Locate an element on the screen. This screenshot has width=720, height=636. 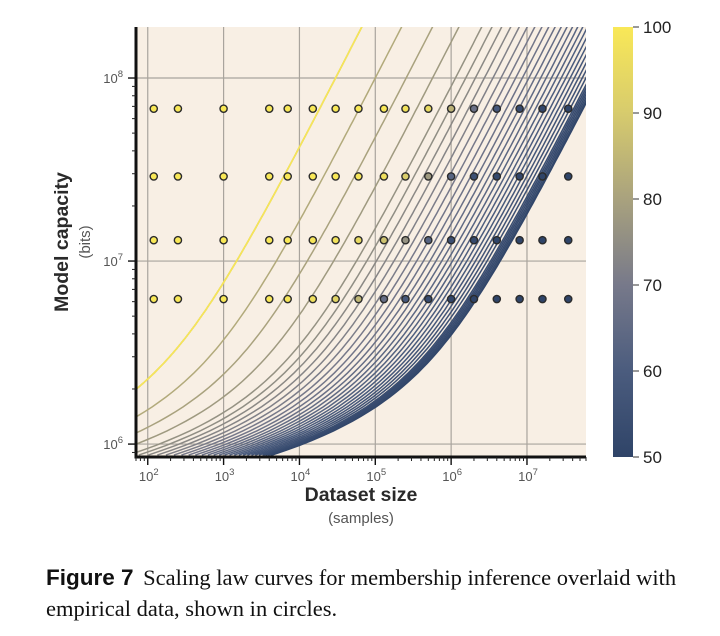
x-tick-label: 10³ is located at coordinates (225, 475).